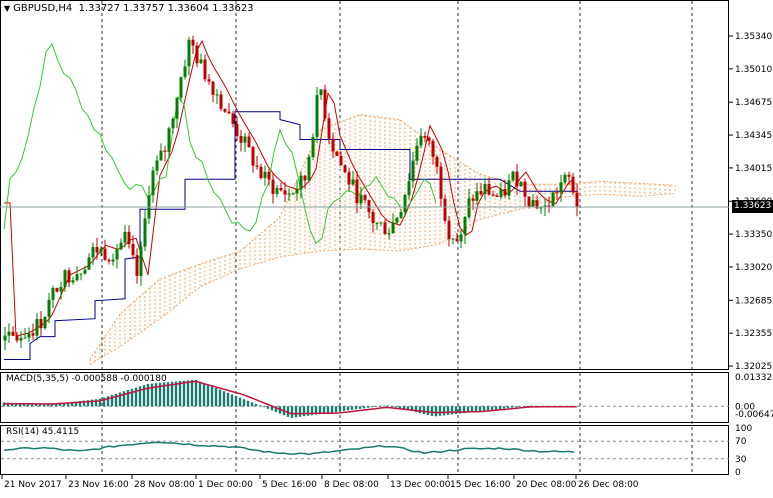  I want to click on time-tick-label: 20 Dec 08:00, so click(546, 485).